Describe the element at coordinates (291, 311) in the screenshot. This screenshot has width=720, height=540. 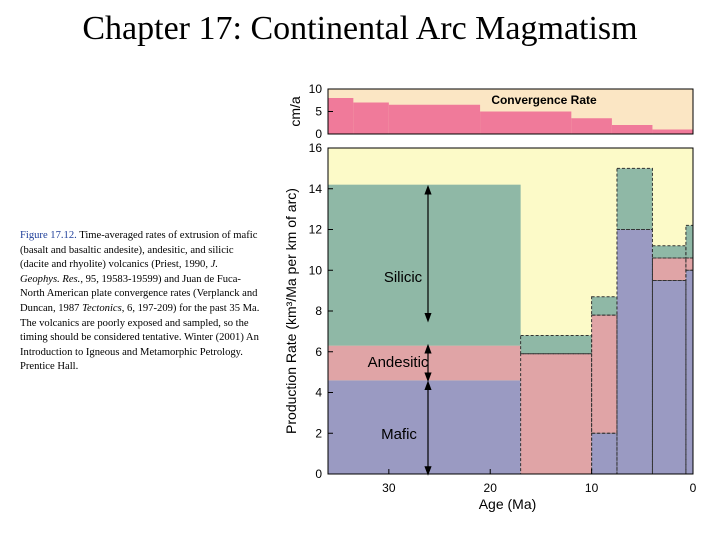
I see `production-ylabel: Production Rate (km³/Ma per km of arc)` at that location.